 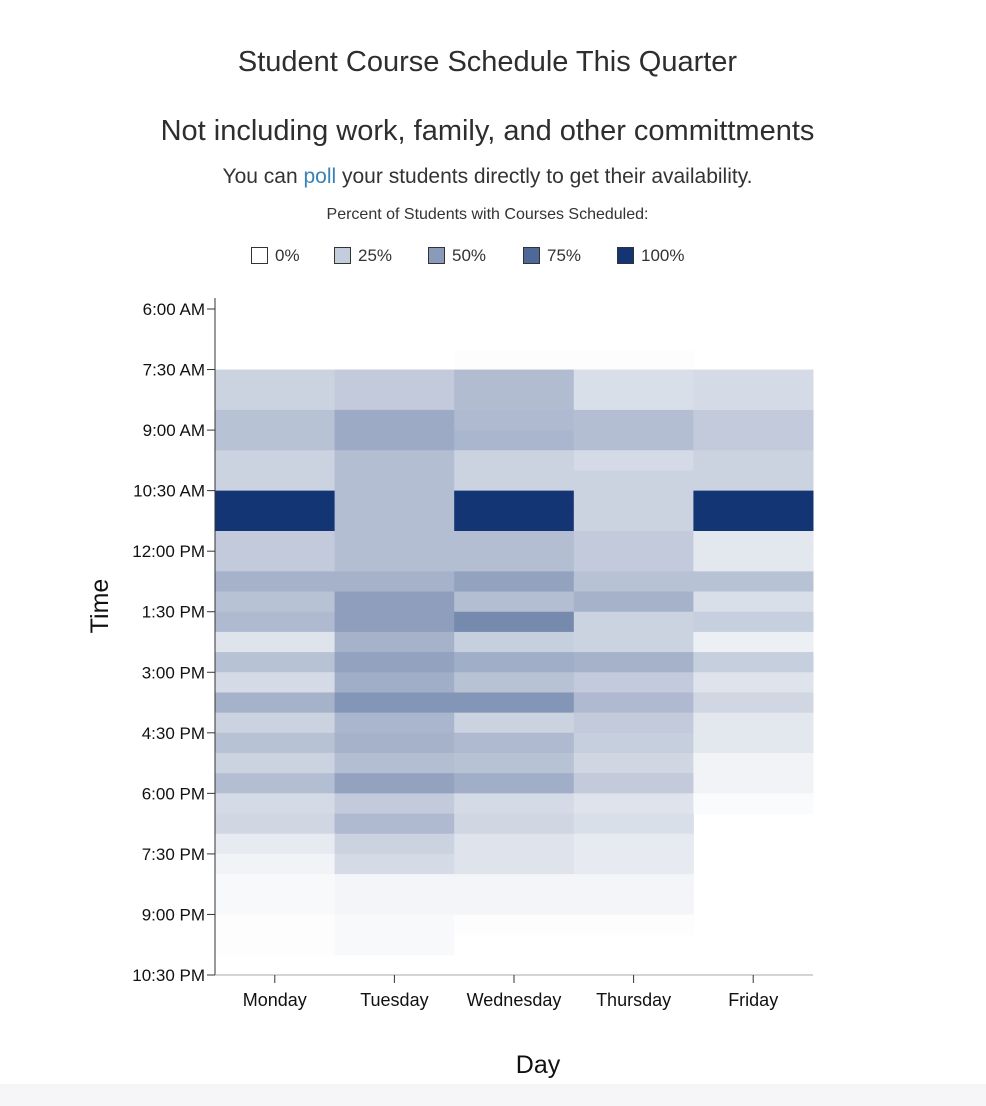 I want to click on footer-bar, so click(x=493, y=1095).